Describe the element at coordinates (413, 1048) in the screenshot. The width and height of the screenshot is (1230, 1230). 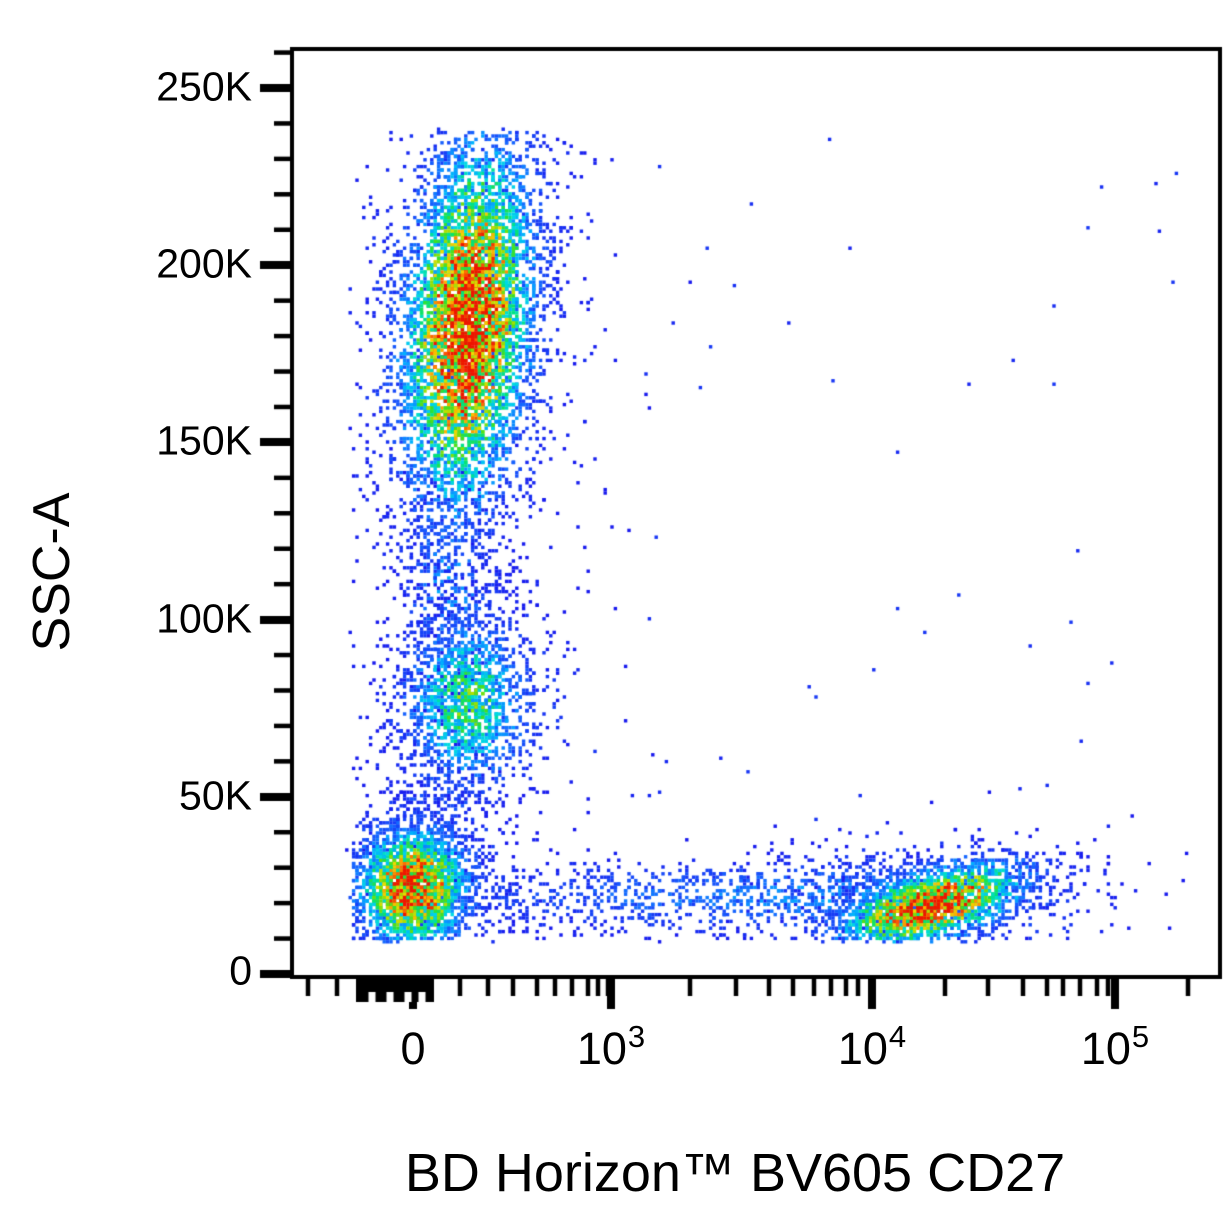
I see `x-tick-label: 0` at that location.